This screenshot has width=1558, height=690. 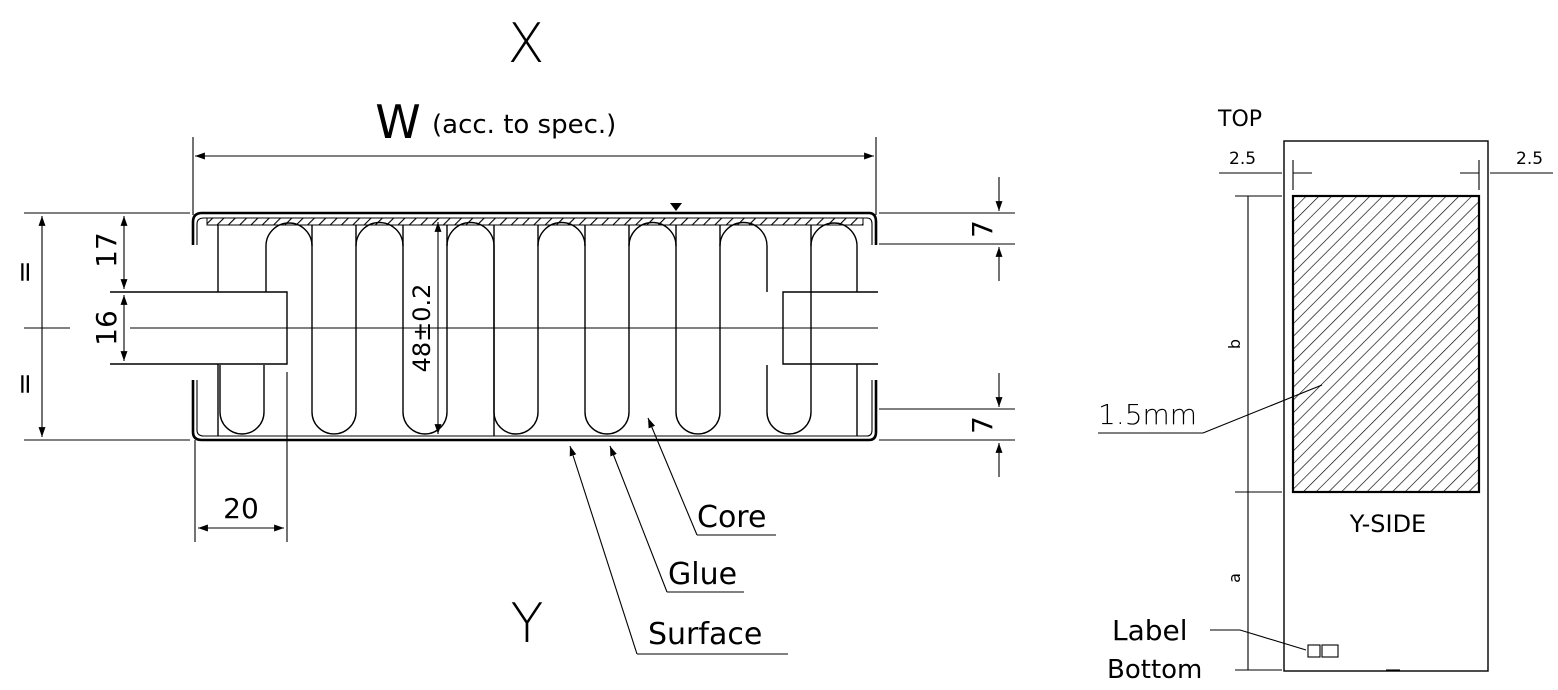 What do you see at coordinates (241, 508) in the screenshot?
I see `slot-depth-dimension-text: 20` at bounding box center [241, 508].